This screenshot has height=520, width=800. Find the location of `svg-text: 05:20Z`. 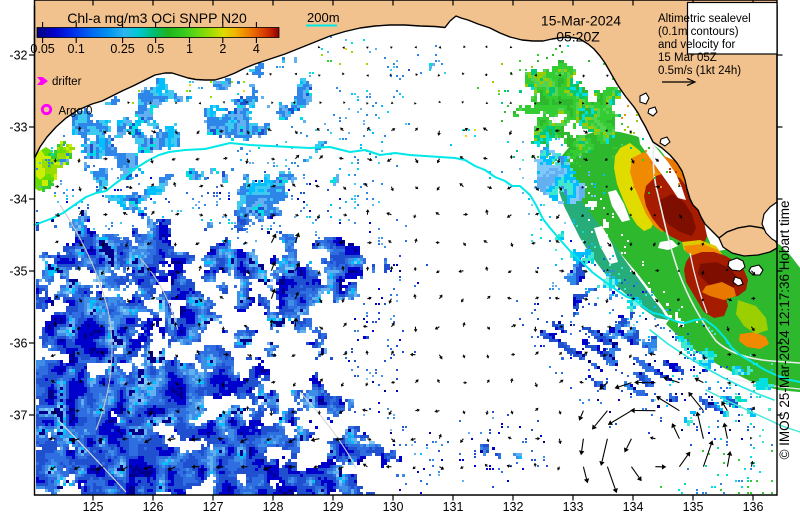

svg-text: 05:20Z is located at coordinates (578, 37).